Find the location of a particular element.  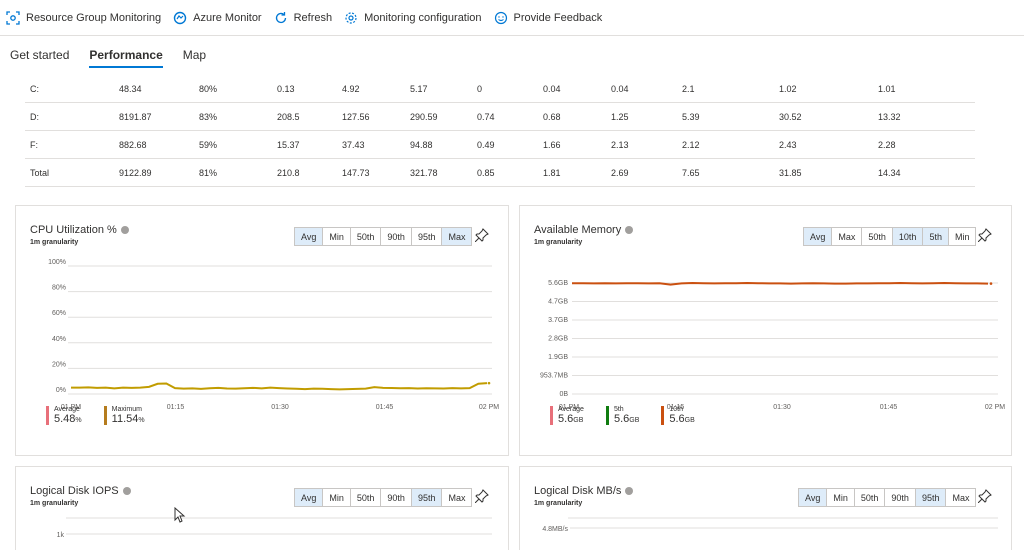

table-cell: 2.12 is located at coordinates (691, 145).